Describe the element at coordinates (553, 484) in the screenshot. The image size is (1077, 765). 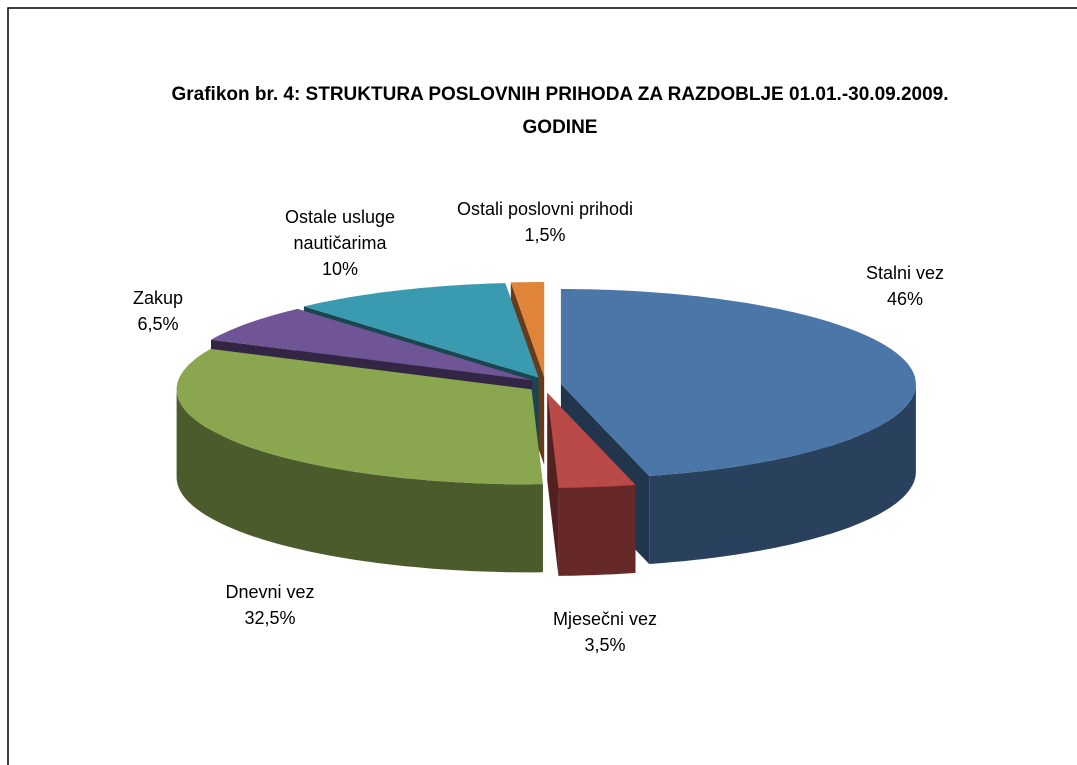
I see `slice-edge` at that location.